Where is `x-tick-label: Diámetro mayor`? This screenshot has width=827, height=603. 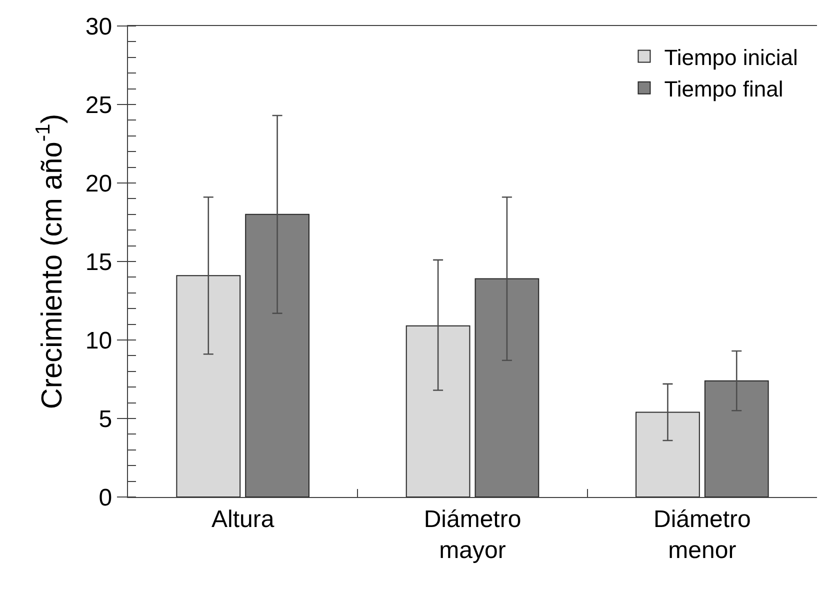 x-tick-label: Diámetro mayor is located at coordinates (473, 535).